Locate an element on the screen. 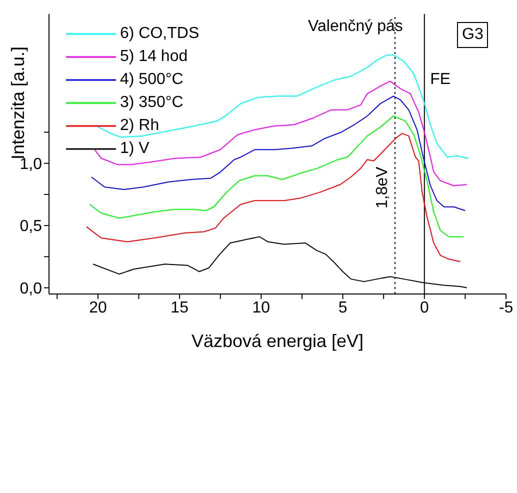 This screenshot has height=493, width=517. y-tick-label: 0,0 is located at coordinates (31, 289).